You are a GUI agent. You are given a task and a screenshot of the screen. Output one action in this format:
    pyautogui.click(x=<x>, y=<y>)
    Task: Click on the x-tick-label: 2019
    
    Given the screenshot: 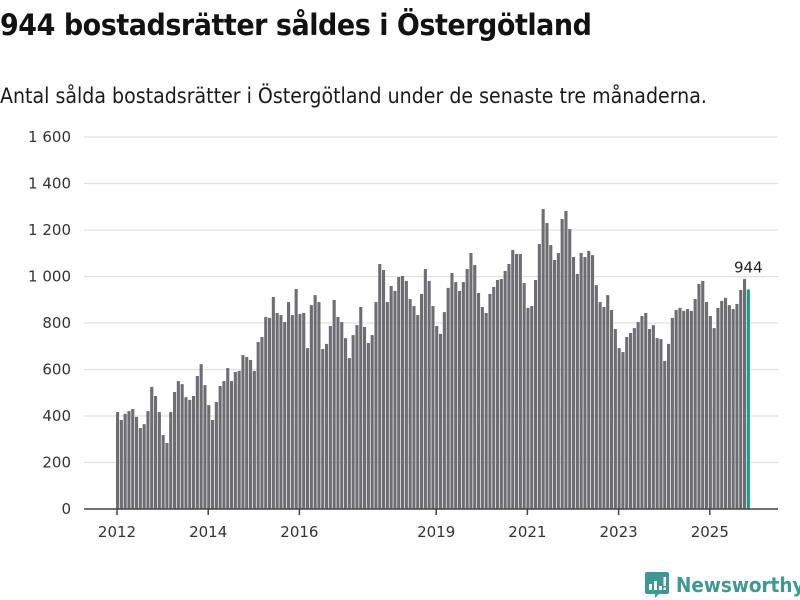 What is the action you would take?
    pyautogui.click(x=436, y=532)
    